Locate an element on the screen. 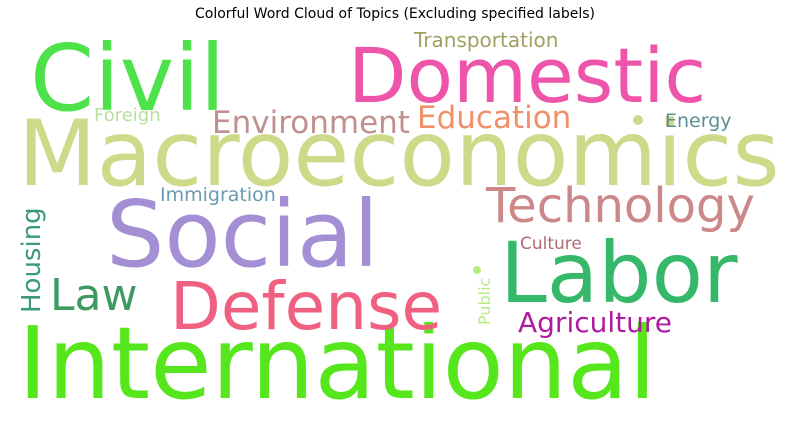 The image size is (790, 425). word-domestic: Domestic is located at coordinates (527, 75).